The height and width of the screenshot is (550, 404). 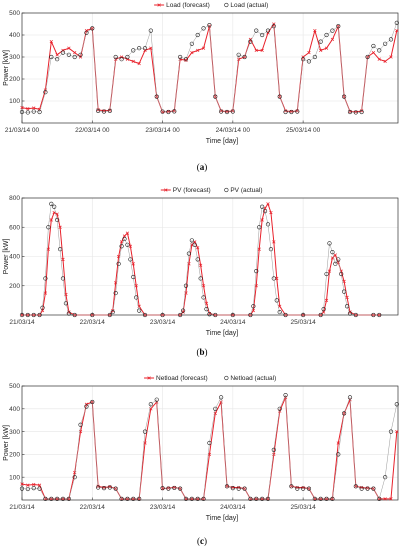 What do you see at coordinates (163, 507) in the screenshot?
I see `x-tick-label: 23/03/14` at bounding box center [163, 507].